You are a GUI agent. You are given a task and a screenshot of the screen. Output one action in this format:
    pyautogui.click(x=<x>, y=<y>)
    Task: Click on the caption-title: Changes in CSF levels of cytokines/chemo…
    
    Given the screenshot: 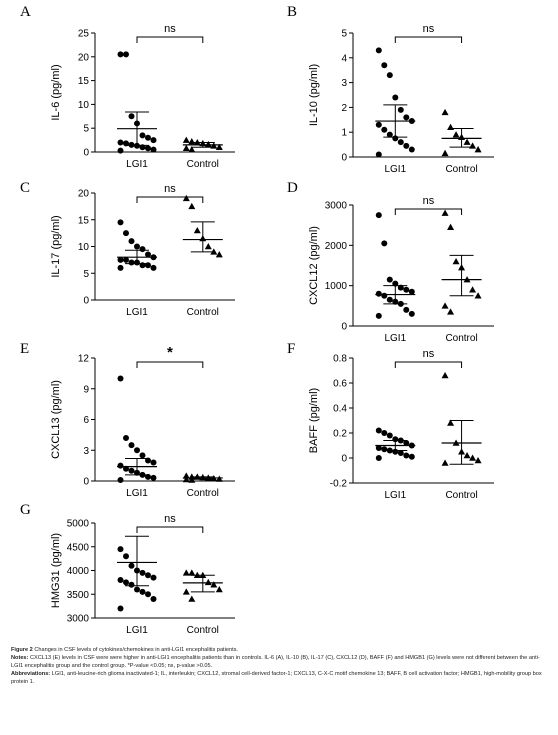 What is the action you would take?
    pyautogui.click(x=136, y=650)
    